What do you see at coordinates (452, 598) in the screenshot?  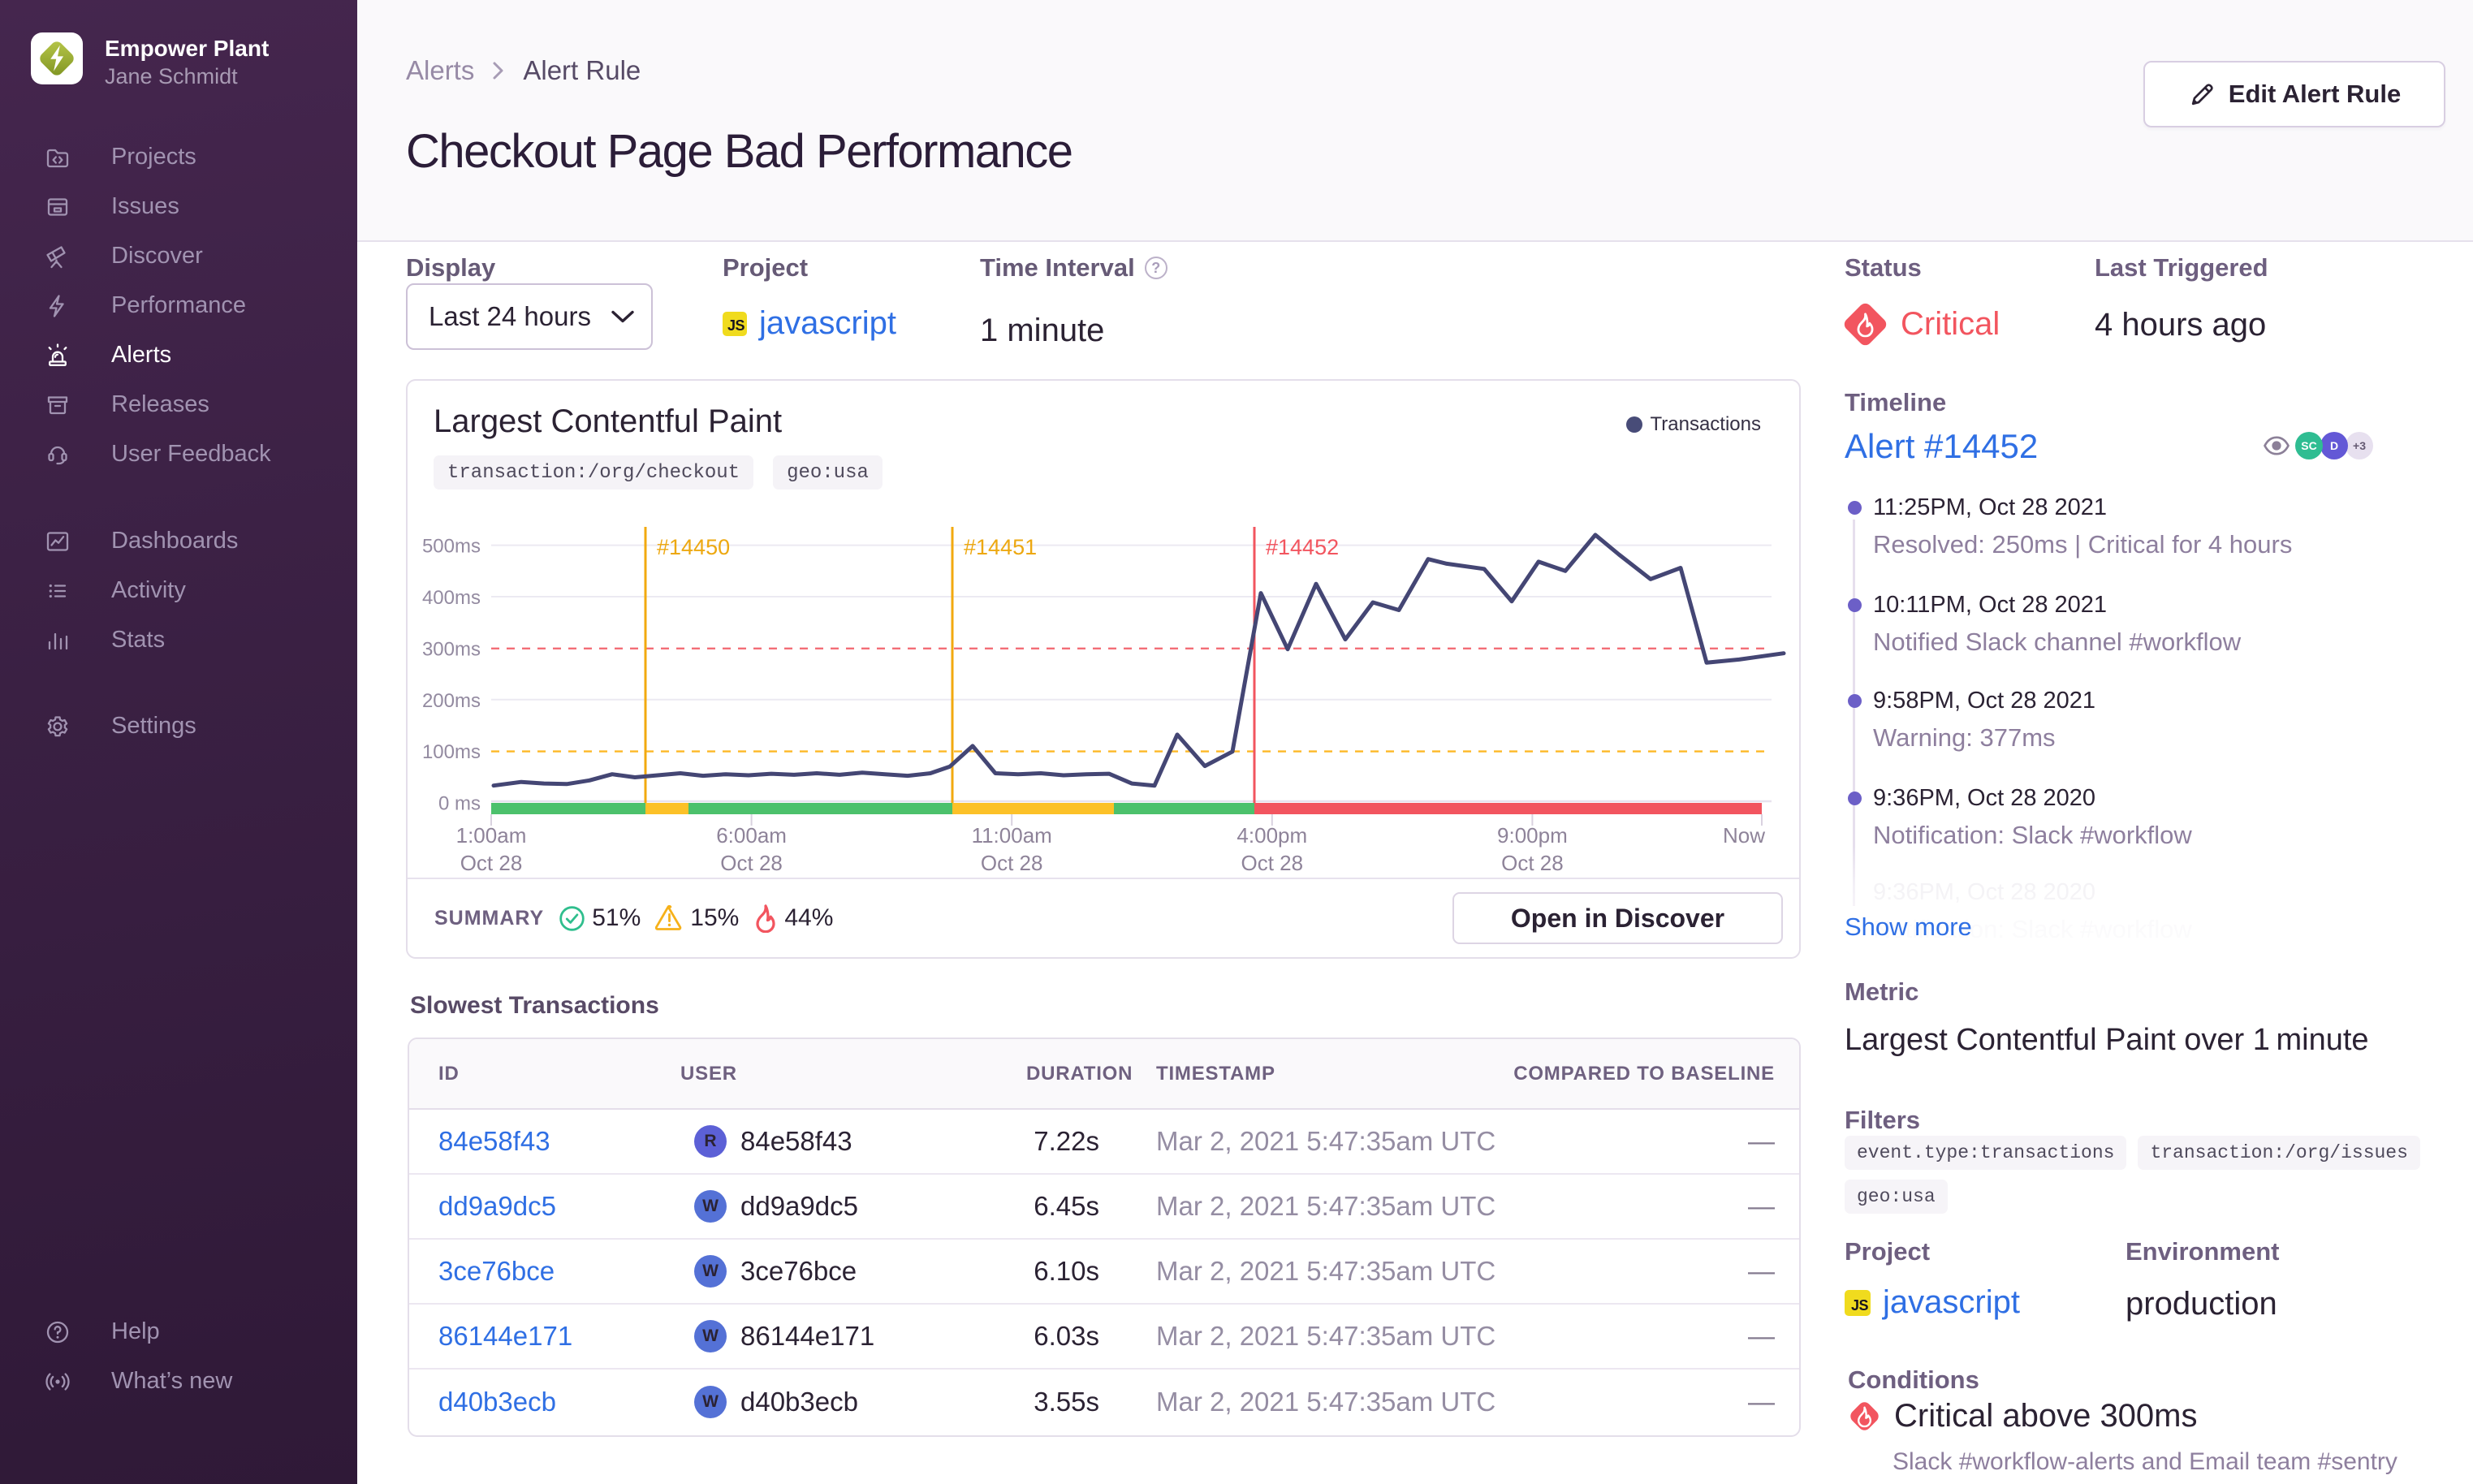 I see `svg-text: 400ms` at bounding box center [452, 598].